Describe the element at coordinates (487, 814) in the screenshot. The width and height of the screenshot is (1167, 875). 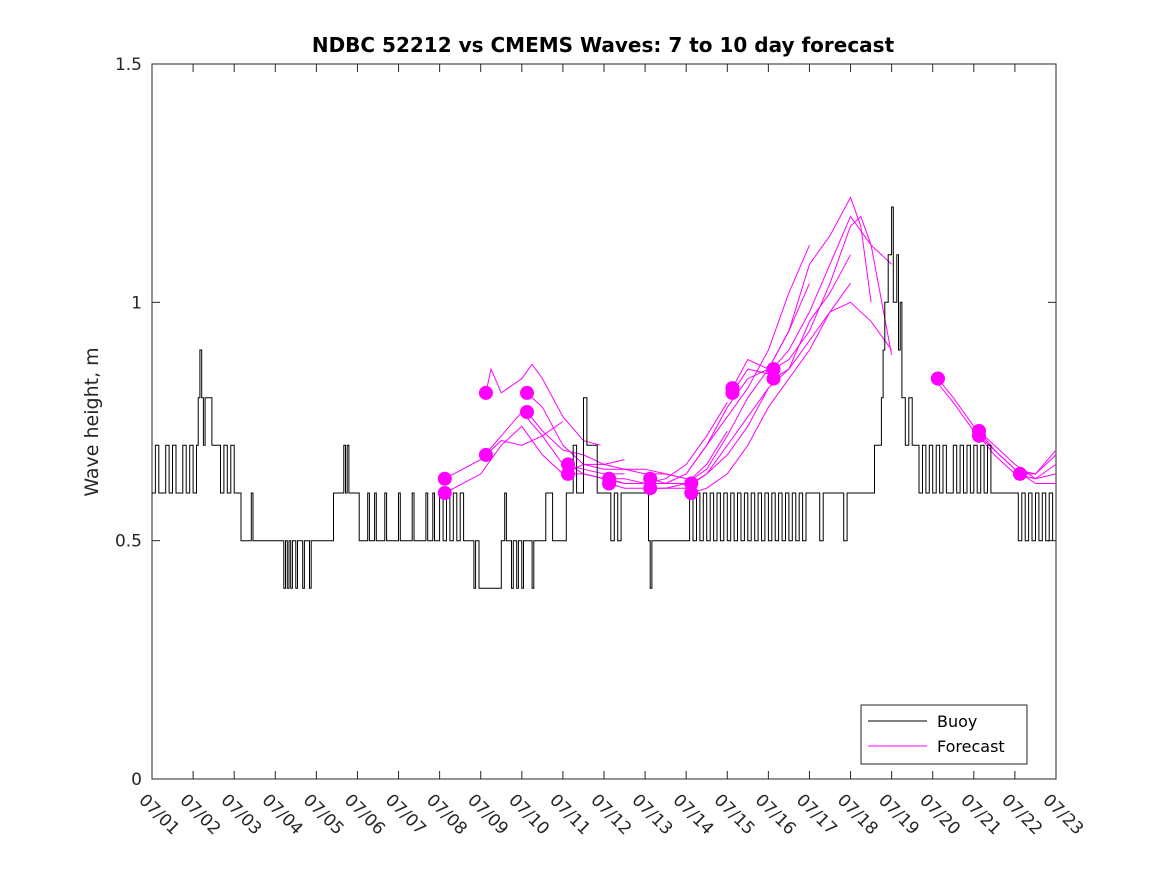
I see `x-tick-label: 07/09` at that location.